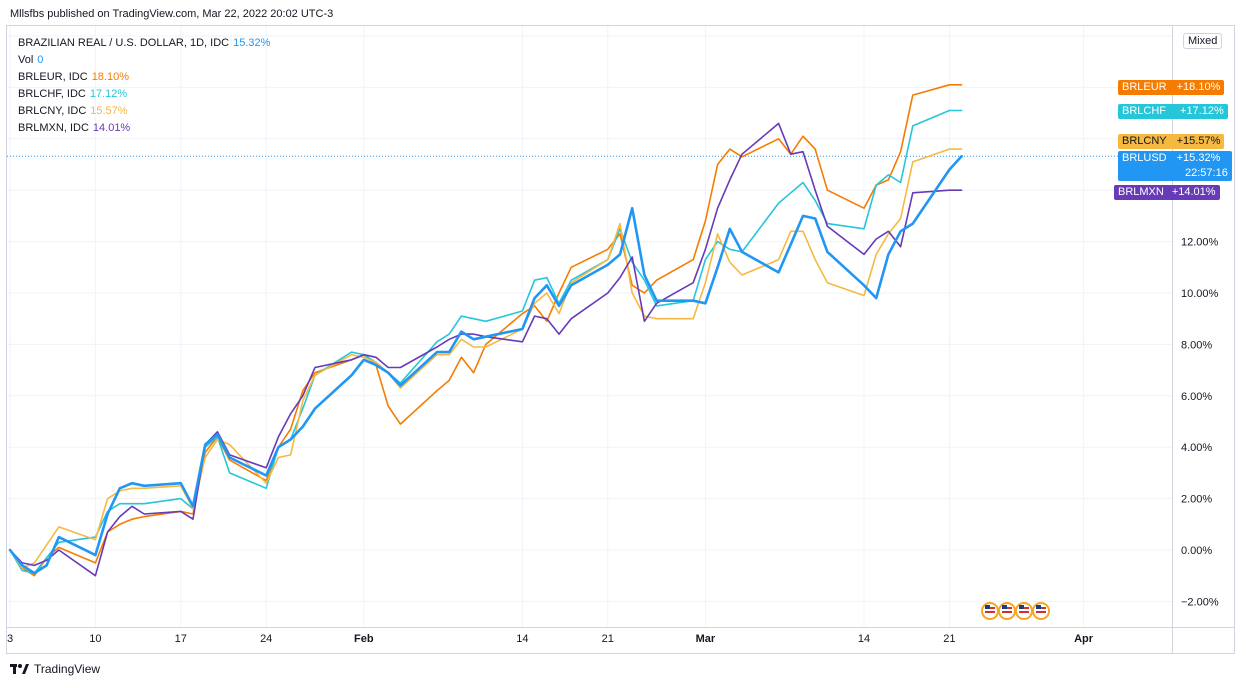  I want to click on tag-symbol: BRLCHF, so click(1144, 111).